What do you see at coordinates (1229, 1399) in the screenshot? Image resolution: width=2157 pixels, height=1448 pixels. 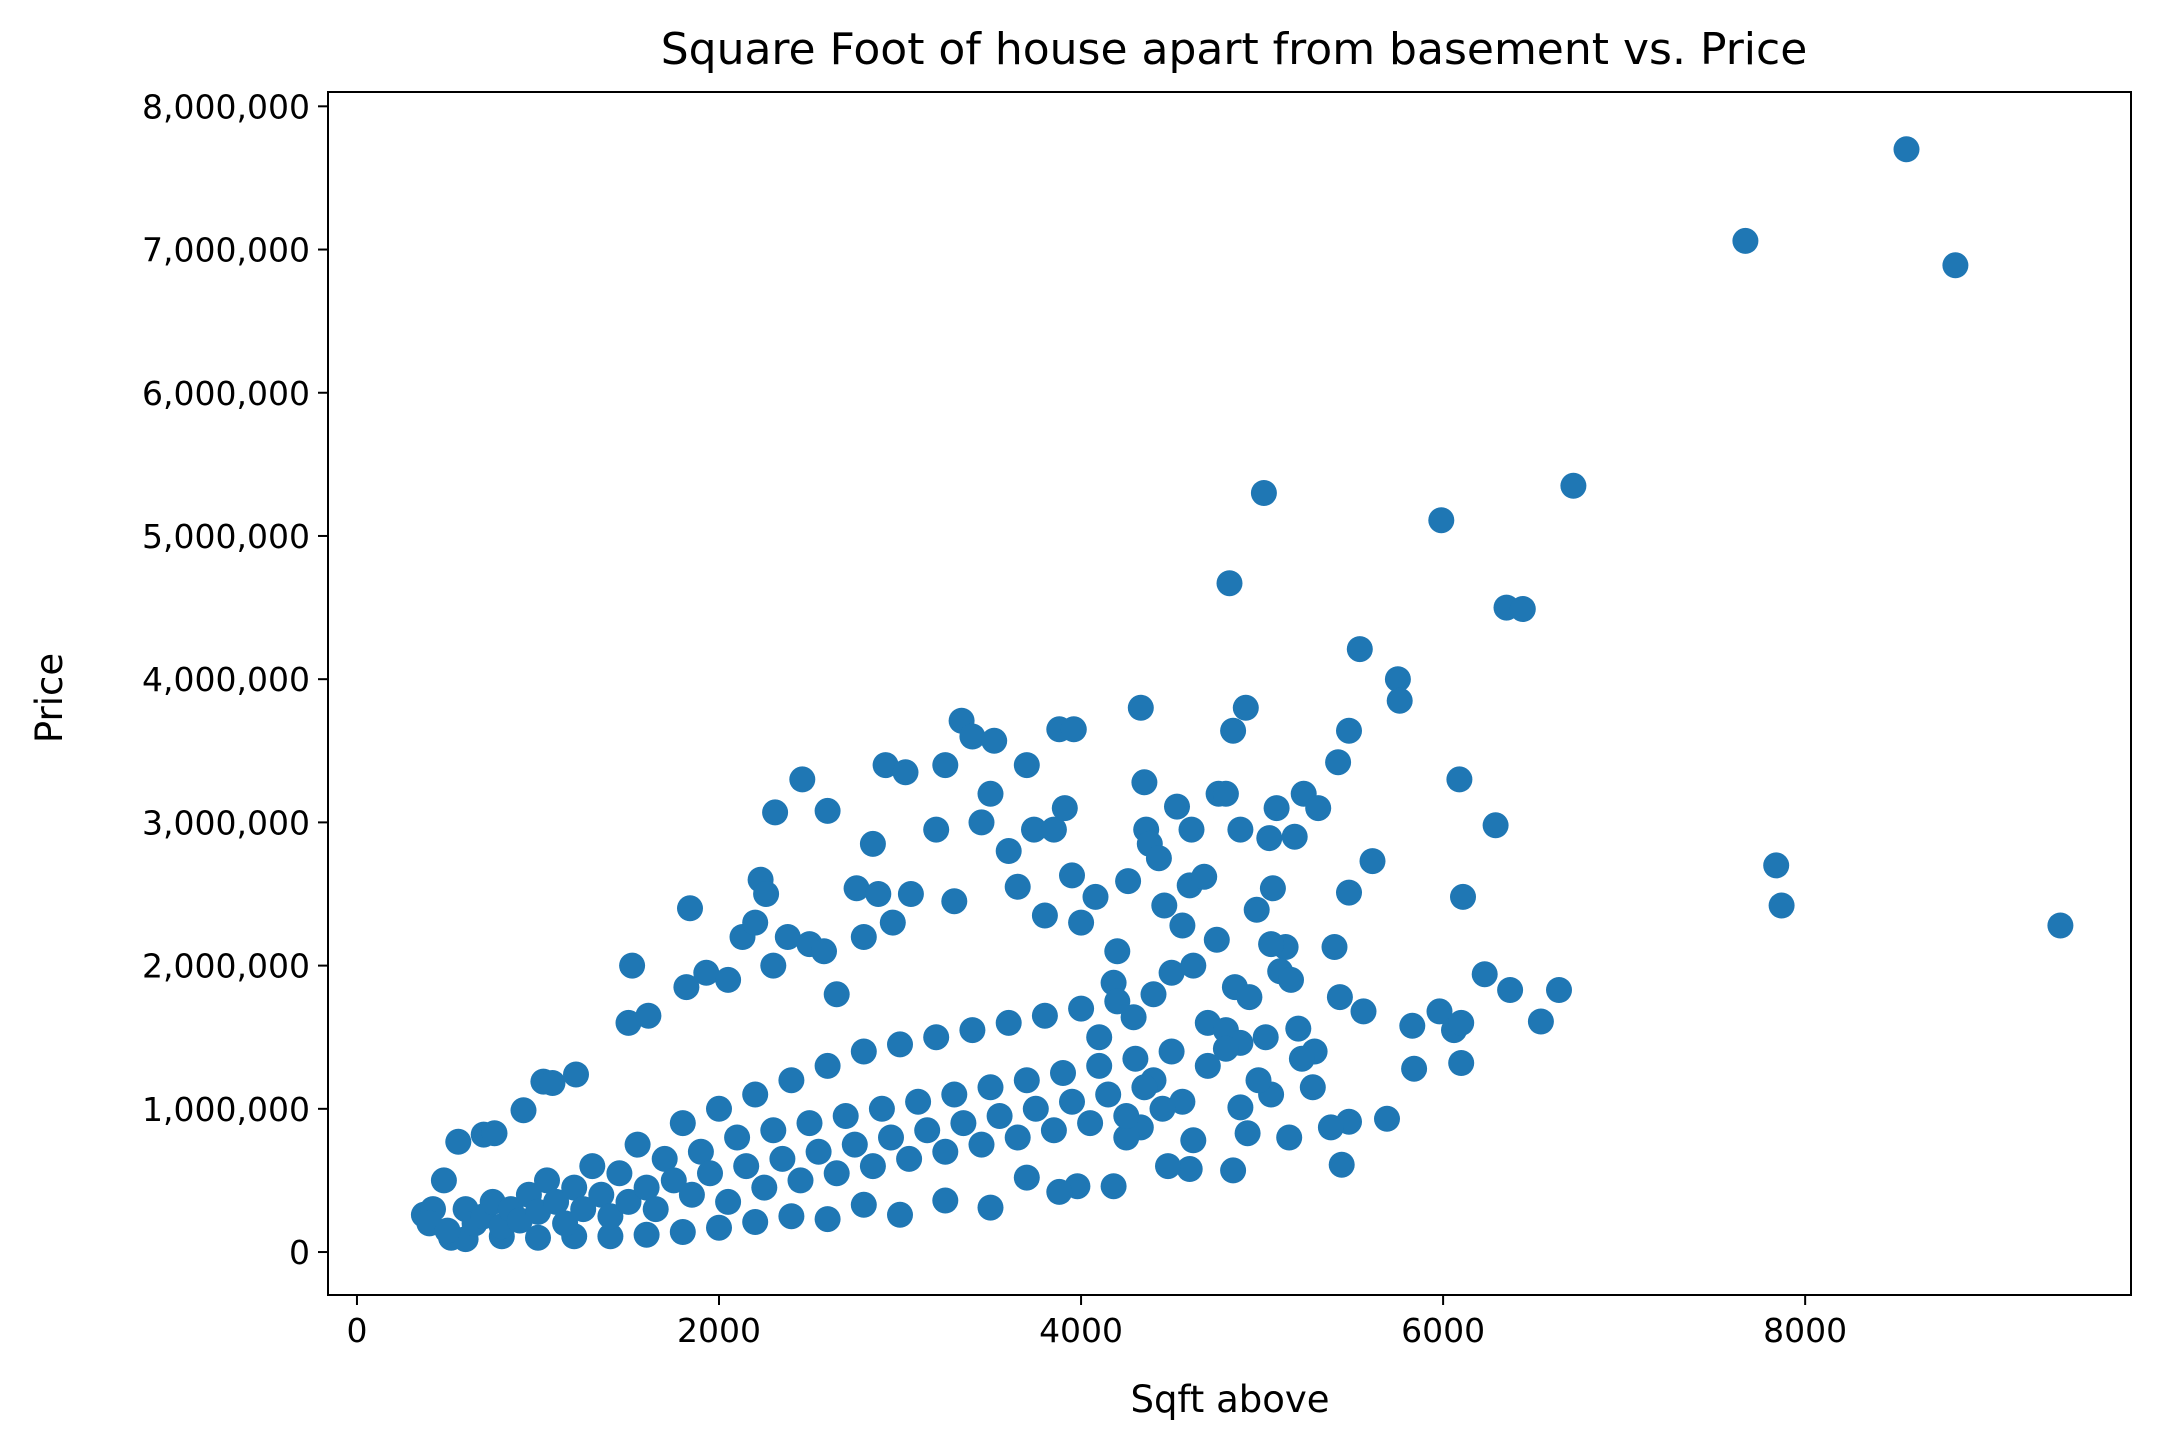 I see `x-axis-label: Sqft above` at bounding box center [1229, 1399].